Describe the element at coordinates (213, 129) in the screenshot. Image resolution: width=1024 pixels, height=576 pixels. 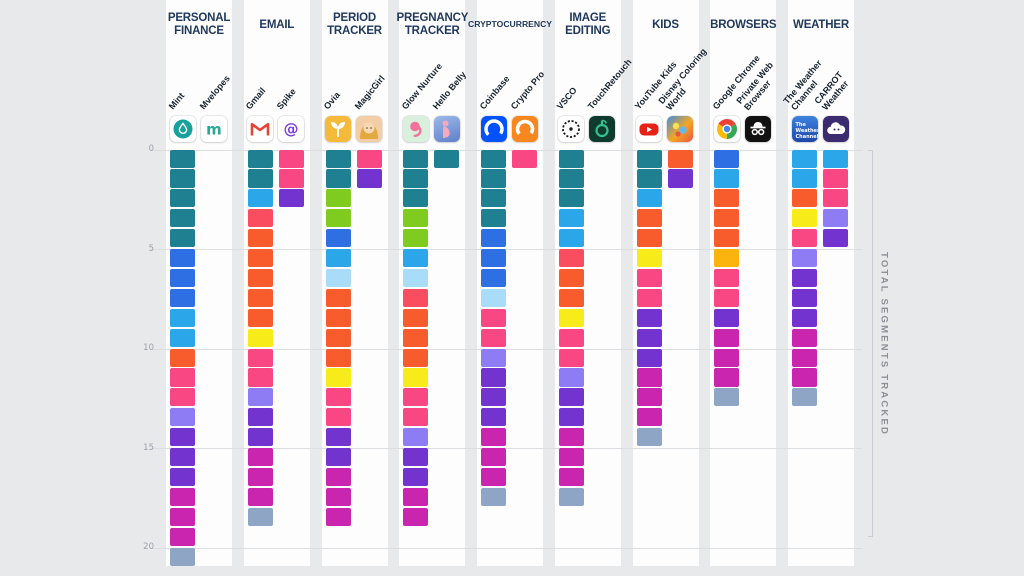
I see `mvelopes-icon: m` at that location.